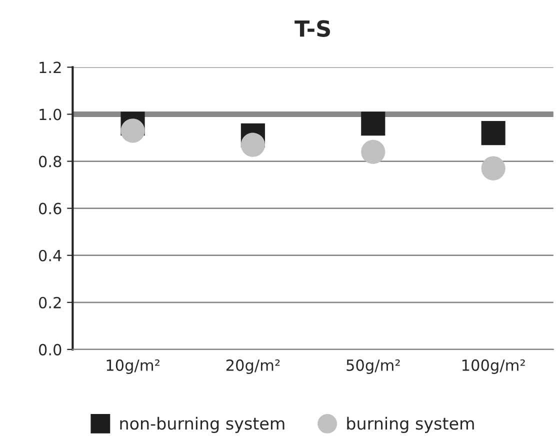  Describe the element at coordinates (50, 162) in the screenshot. I see `y-tick-label: 0.8` at that location.